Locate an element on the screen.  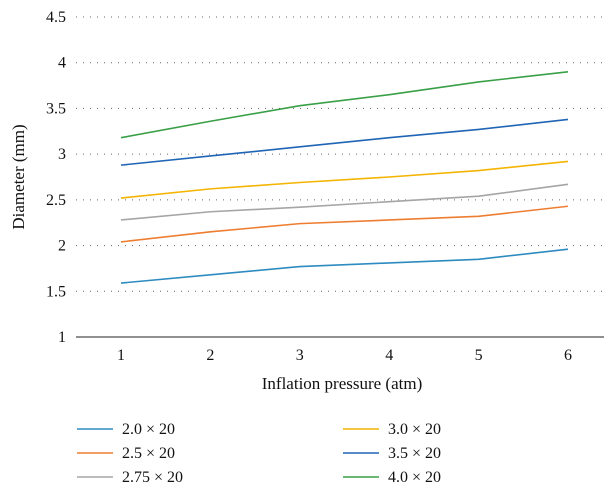
y-tick-label: 2 is located at coordinates (62, 246).